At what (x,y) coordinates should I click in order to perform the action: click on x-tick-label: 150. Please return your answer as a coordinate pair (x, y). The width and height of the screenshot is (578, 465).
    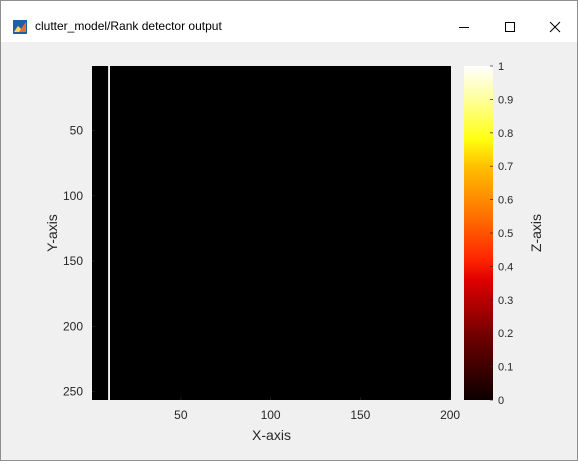
    Looking at the image, I should click on (360, 415).